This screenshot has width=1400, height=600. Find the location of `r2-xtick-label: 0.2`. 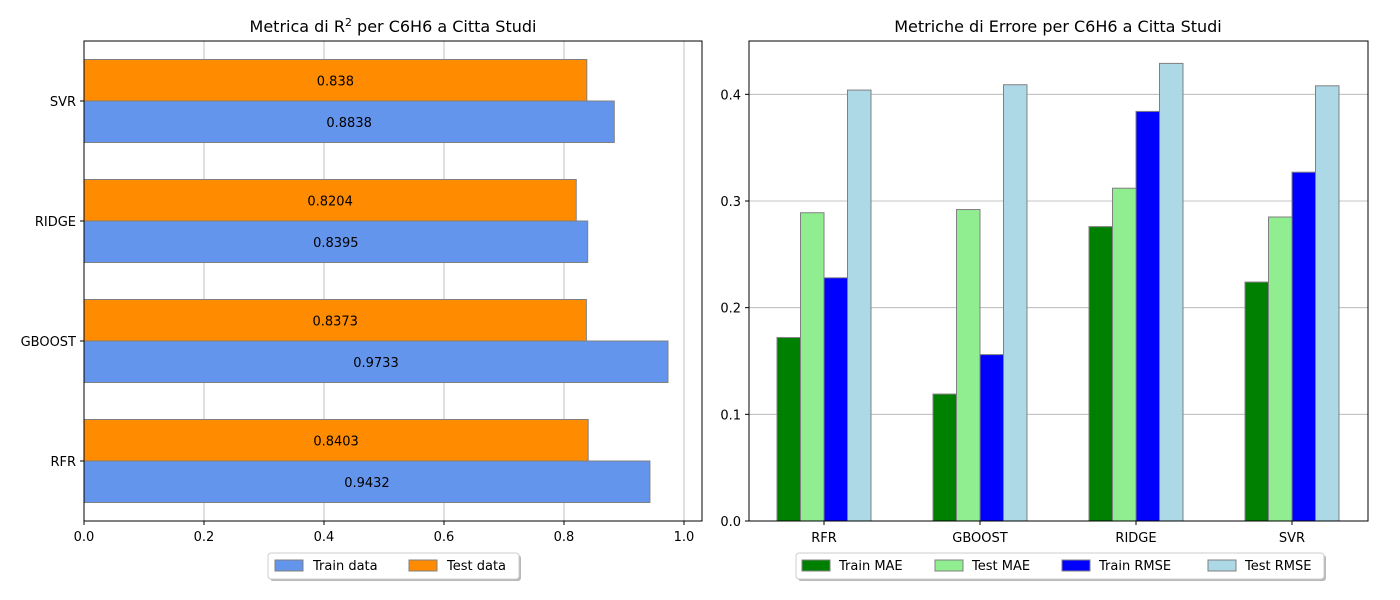

r2-xtick-label: 0.2 is located at coordinates (204, 537).